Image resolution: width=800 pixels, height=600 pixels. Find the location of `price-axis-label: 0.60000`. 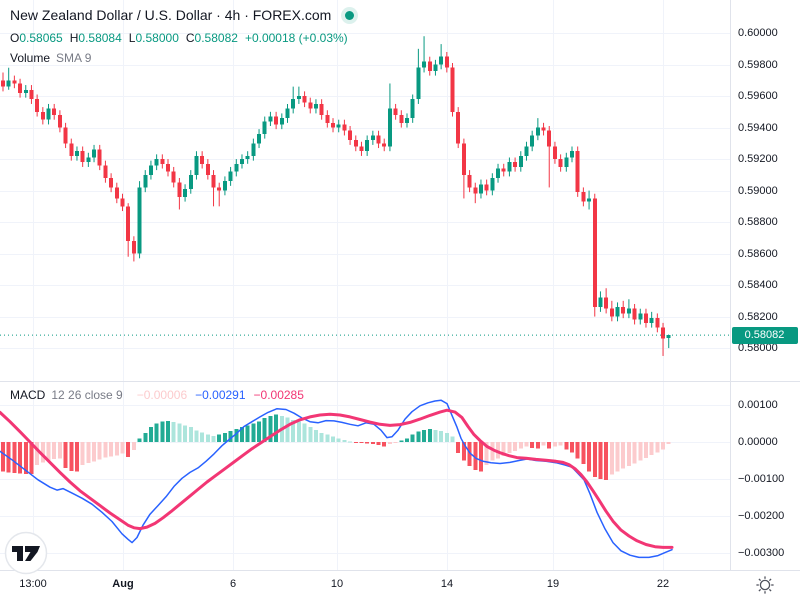

price-axis-label: 0.60000 is located at coordinates (758, 33).